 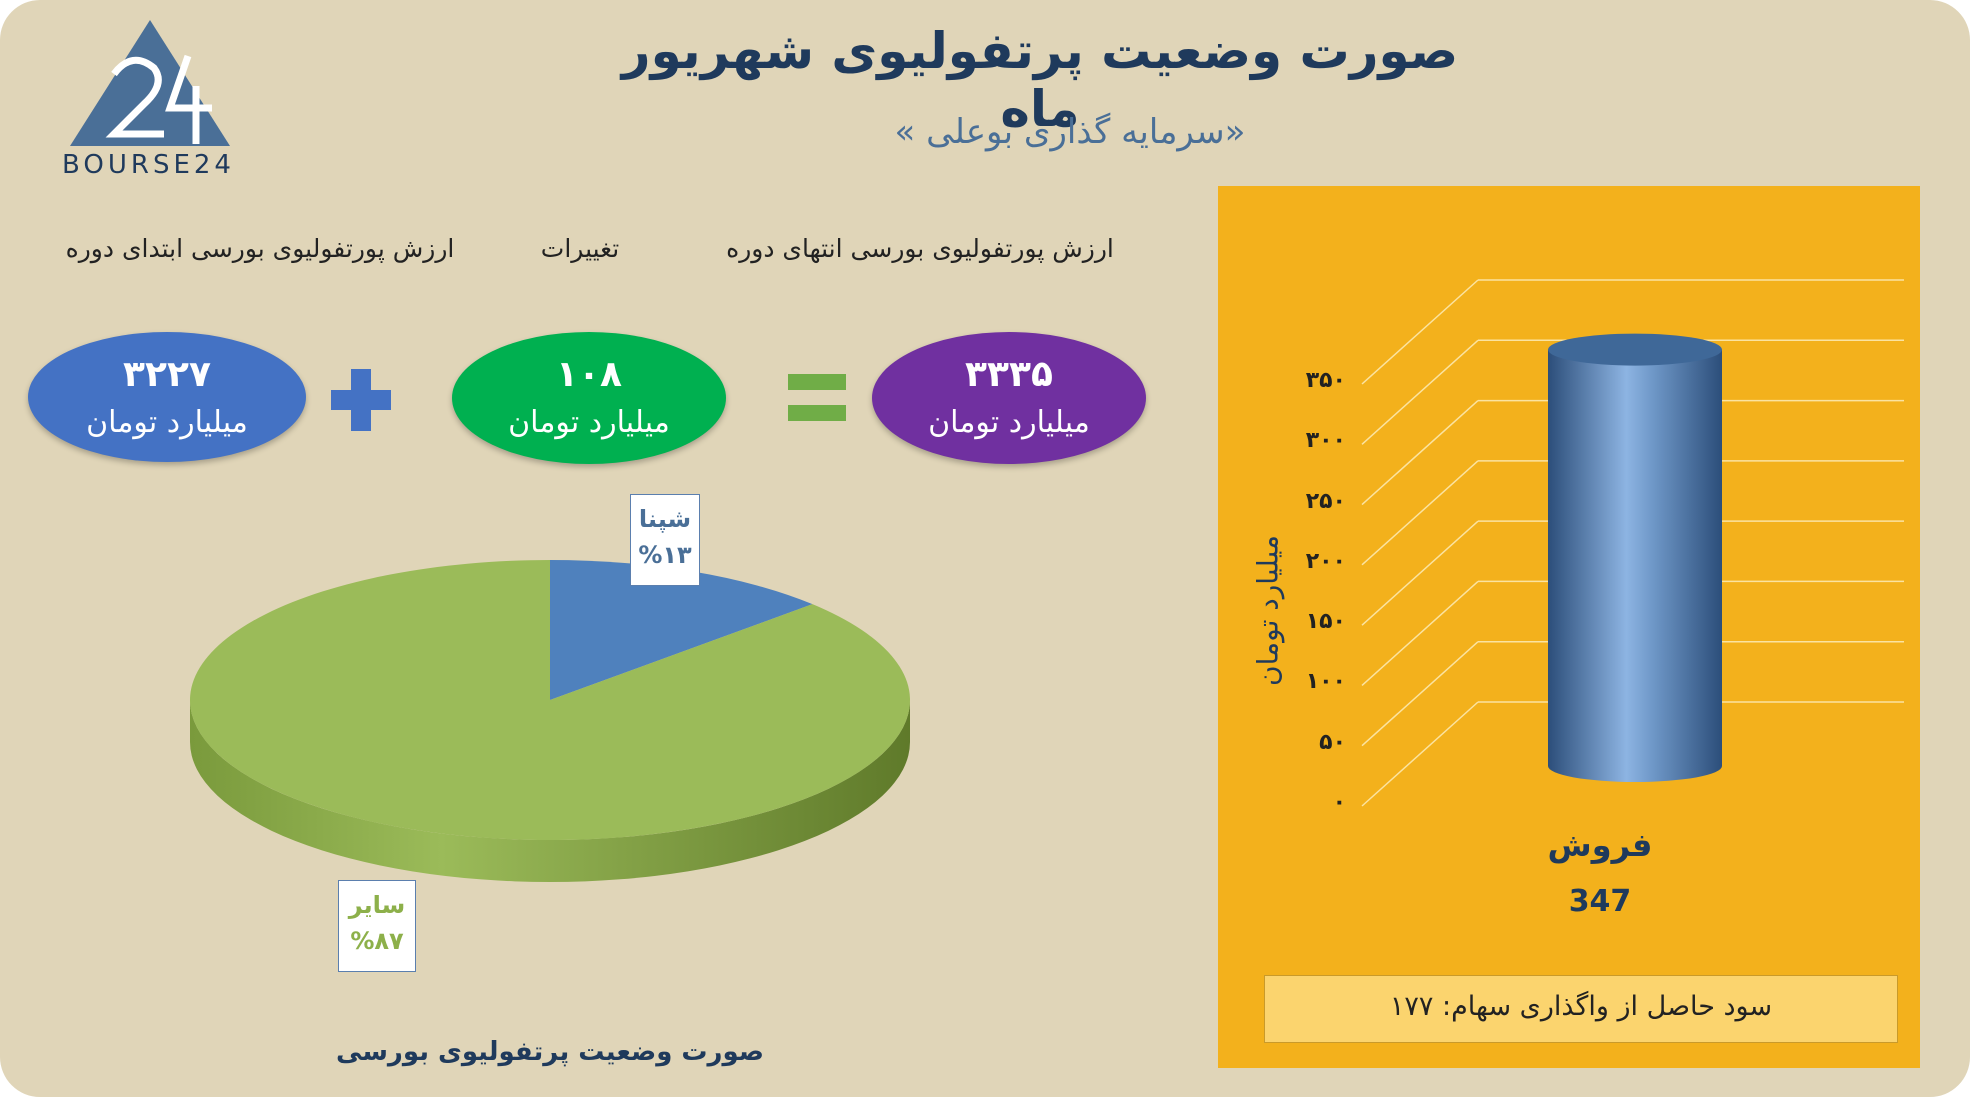 I want to click on bar-y-tick-label: ۵۰, so click(x=1332, y=742).